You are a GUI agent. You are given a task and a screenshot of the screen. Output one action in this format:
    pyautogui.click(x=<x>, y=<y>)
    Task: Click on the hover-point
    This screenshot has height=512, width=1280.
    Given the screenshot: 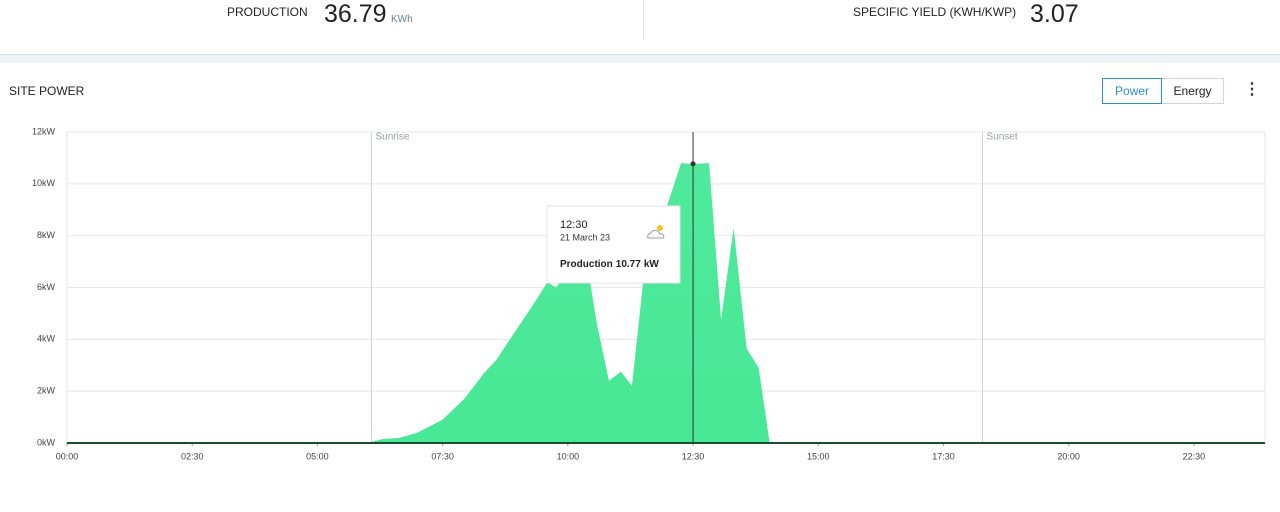 What is the action you would take?
    pyautogui.click(x=693, y=164)
    